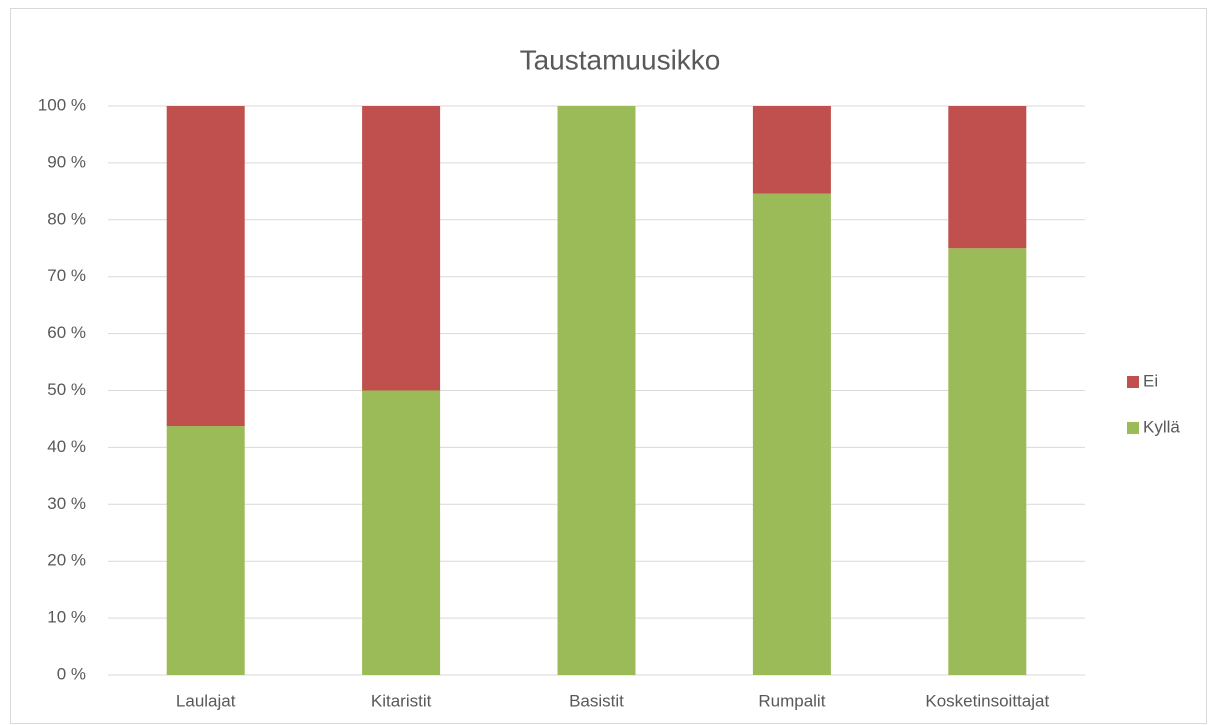 This screenshot has width=1208, height=725. I want to click on legend-label: Ei, so click(1150, 380).